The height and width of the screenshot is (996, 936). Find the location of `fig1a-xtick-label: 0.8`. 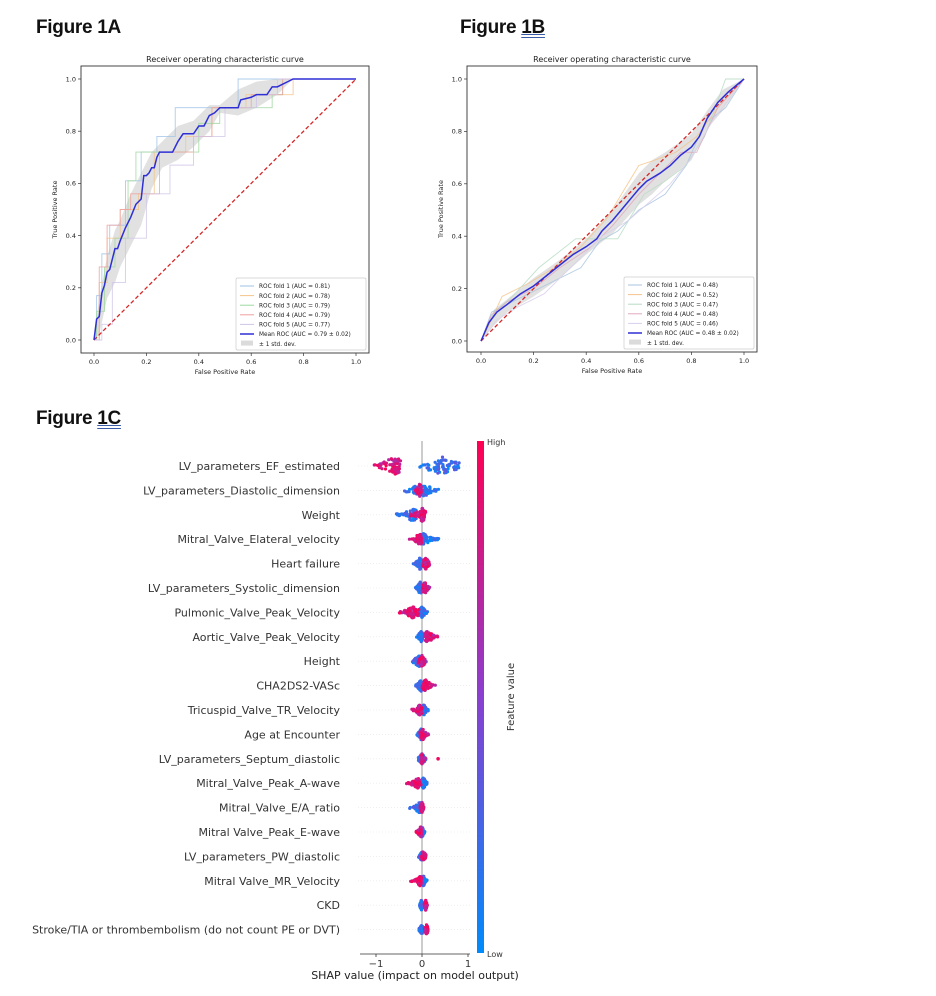

fig1a-xtick-label: 0.8 is located at coordinates (303, 362).